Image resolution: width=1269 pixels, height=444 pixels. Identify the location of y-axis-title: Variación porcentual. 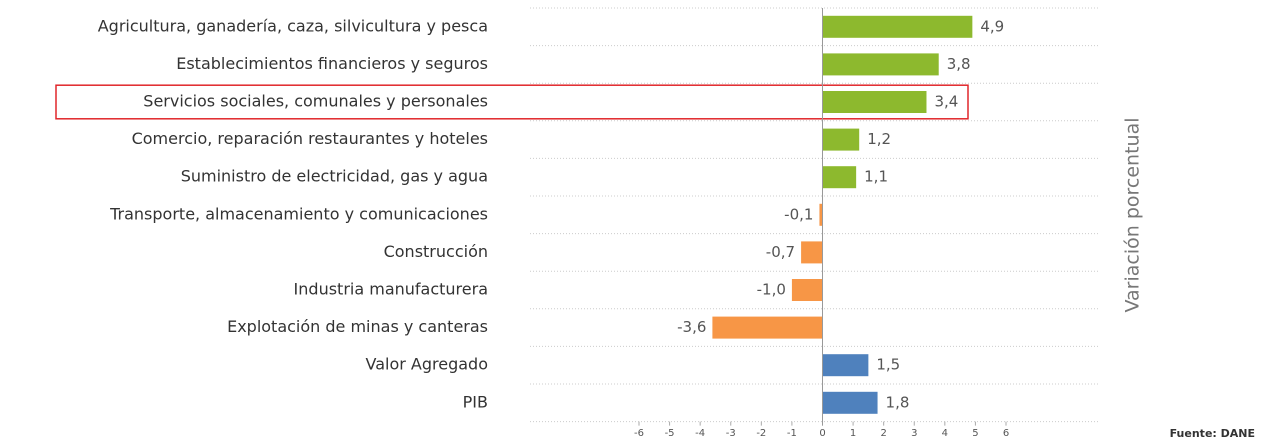
(1133, 214).